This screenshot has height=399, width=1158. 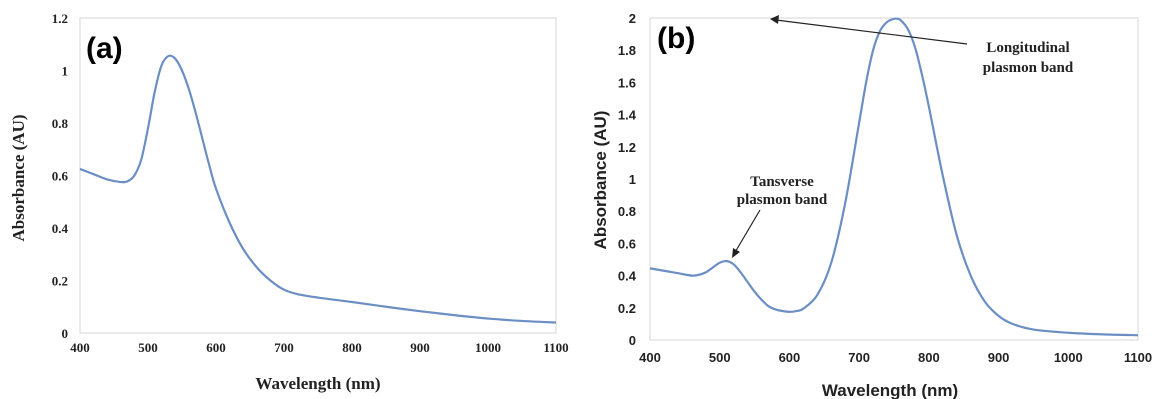 What do you see at coordinates (736, 253) in the screenshot?
I see `arrowhead-transverse` at bounding box center [736, 253].